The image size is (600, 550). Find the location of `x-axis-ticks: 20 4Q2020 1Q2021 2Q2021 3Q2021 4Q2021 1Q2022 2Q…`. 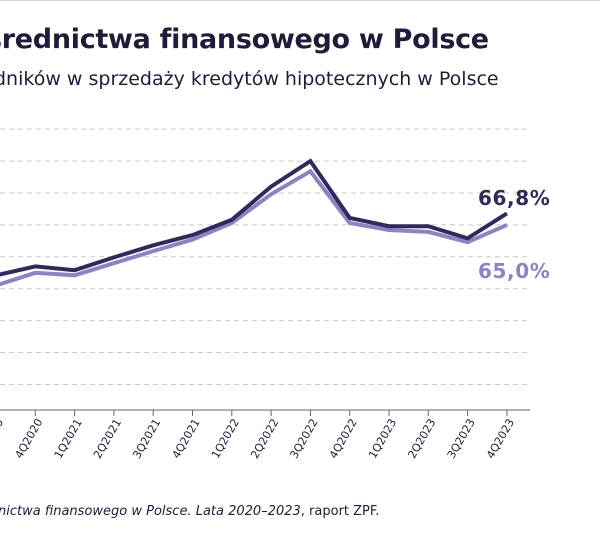

x-axis-ticks: 20 4Q2020 1Q2021 2Q2021 3Q2021 4Q2021 1Q2022 2Q… is located at coordinates (258, 435).